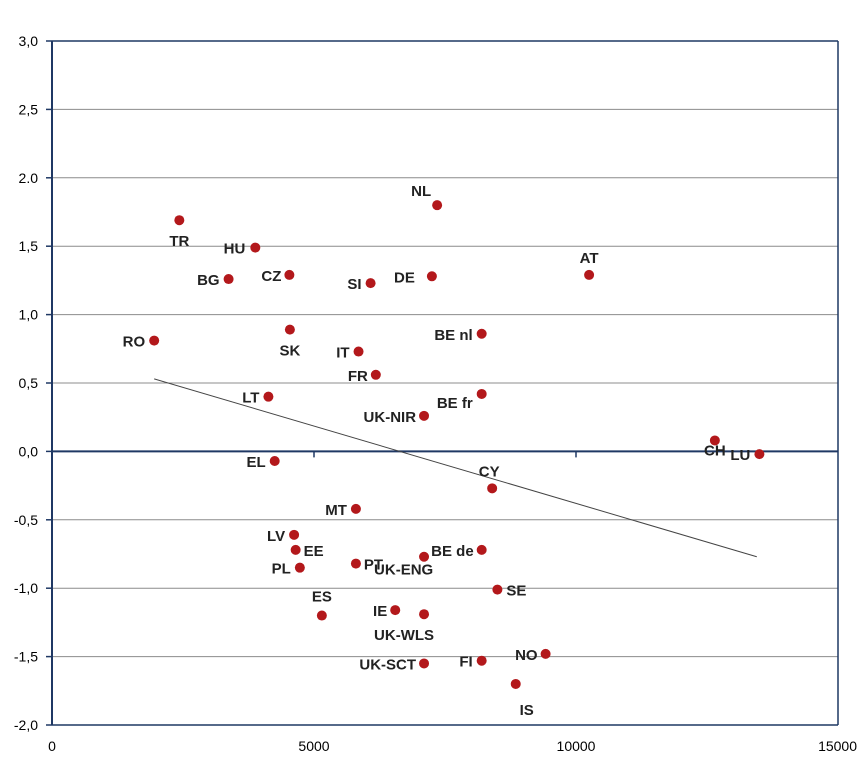  What do you see at coordinates (208, 280) in the screenshot?
I see `data-label: BG` at bounding box center [208, 280].